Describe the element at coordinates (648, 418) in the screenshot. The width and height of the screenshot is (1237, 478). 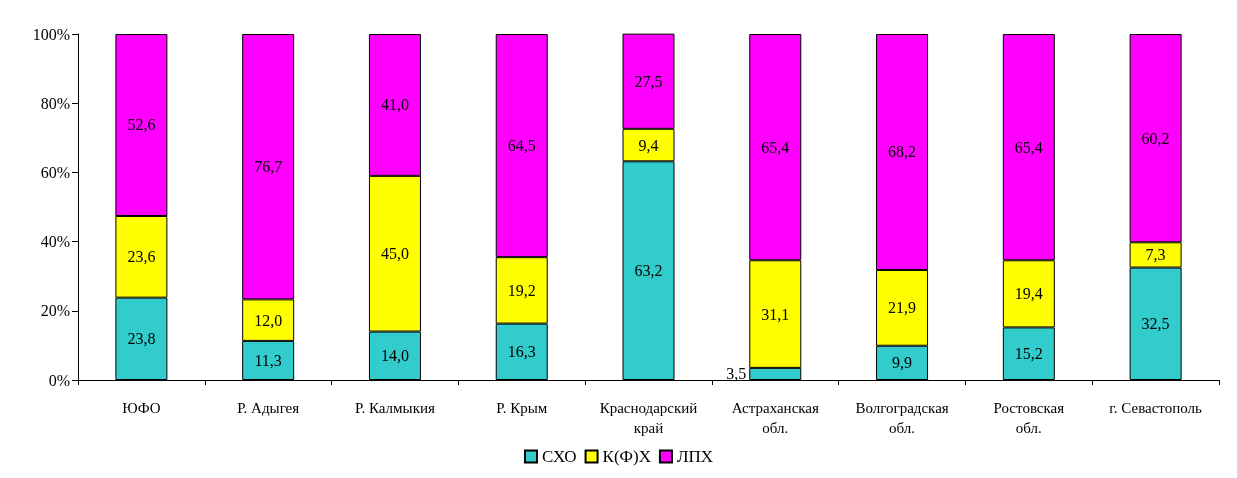
I see `x-tick-label: Краснодарский край` at that location.